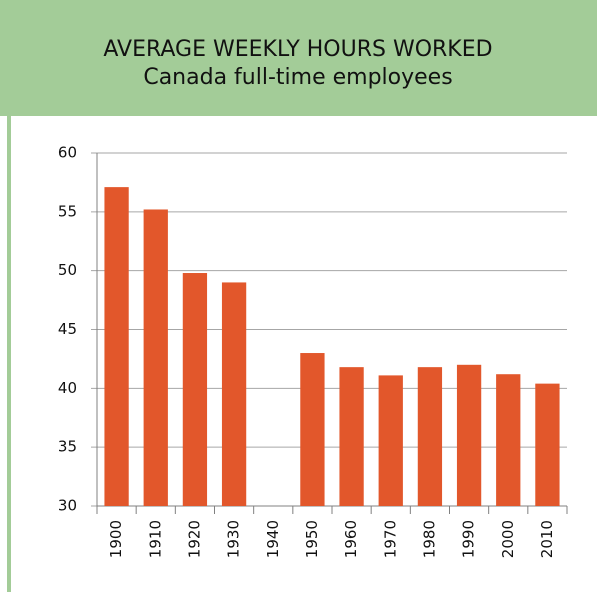  I want to click on x-tick-label: 1970, so click(390, 539).